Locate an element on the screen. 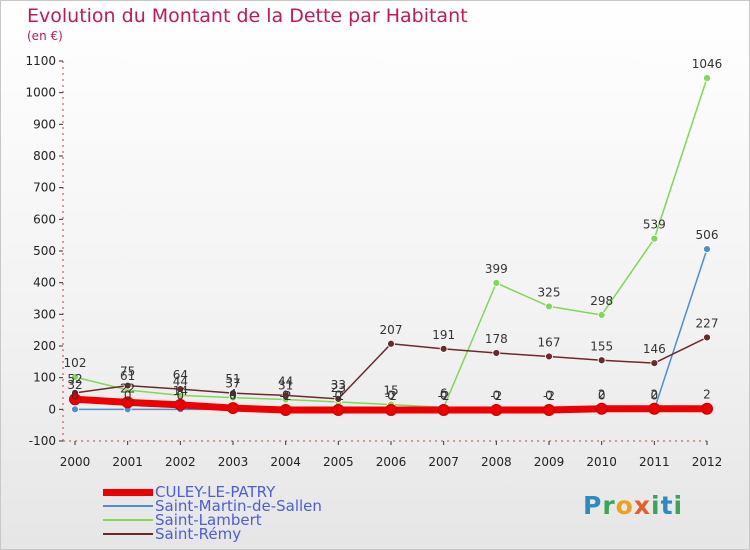 This screenshot has height=550, width=750. x-tick-label: 2009 is located at coordinates (549, 462).